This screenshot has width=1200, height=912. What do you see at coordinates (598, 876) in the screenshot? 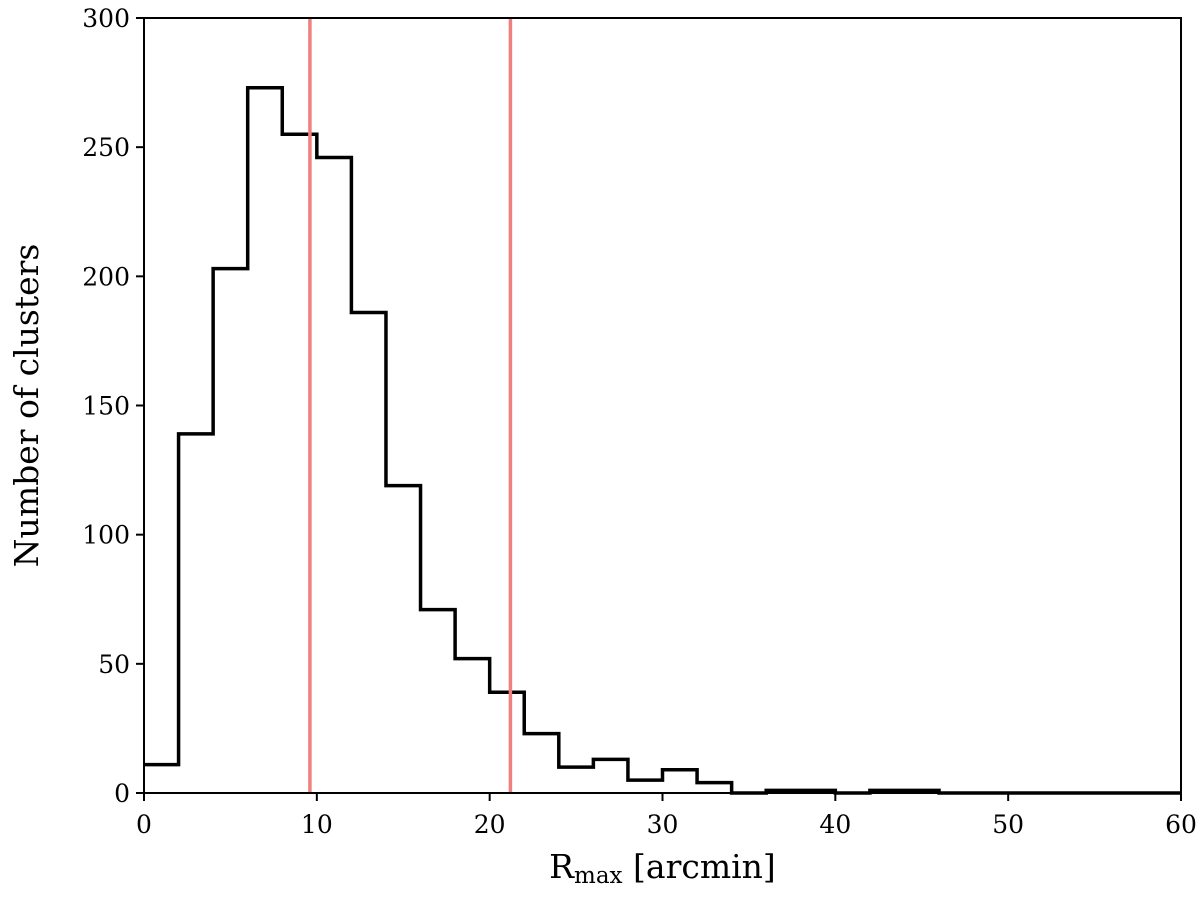
I see `x-axis-label-subscript: max` at bounding box center [598, 876].